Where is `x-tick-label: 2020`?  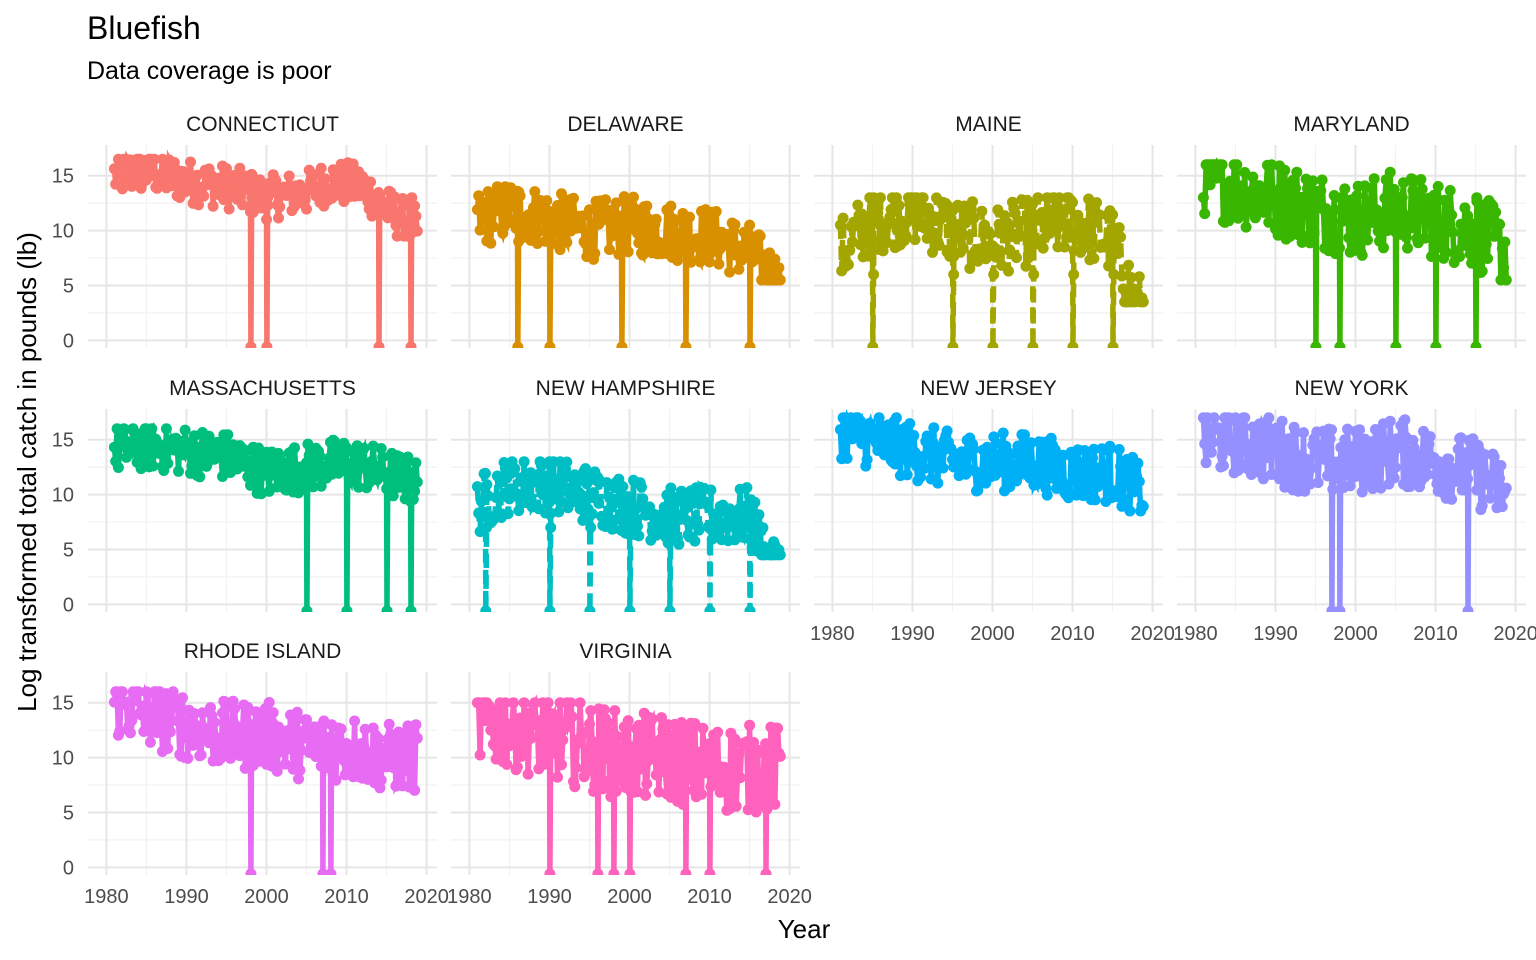
x-tick-label: 2020 is located at coordinates (1514, 634).